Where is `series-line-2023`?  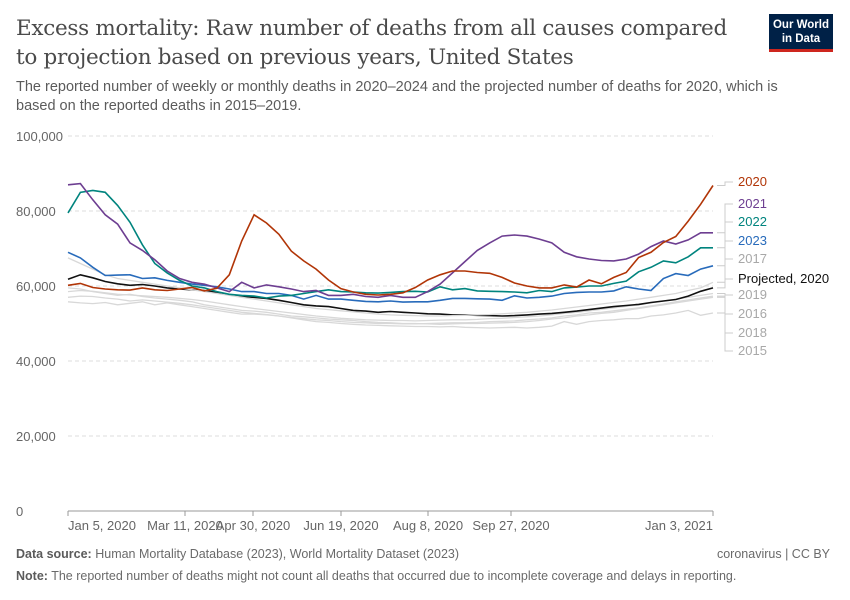
series-line-2023 is located at coordinates (390, 277).